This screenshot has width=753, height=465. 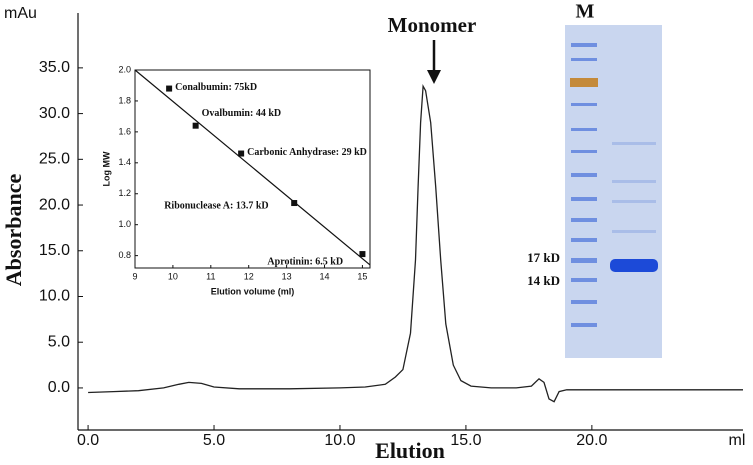 What do you see at coordinates (54, 296) in the screenshot?
I see `y-tick-label: 10.0` at bounding box center [54, 296].